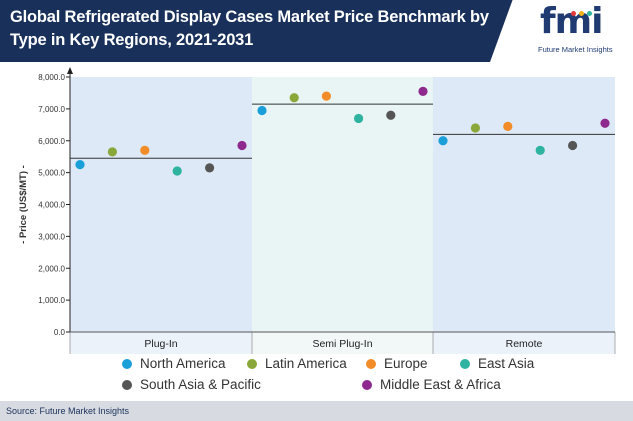  I want to click on legend-item-latin-america: Latin America, so click(297, 363).